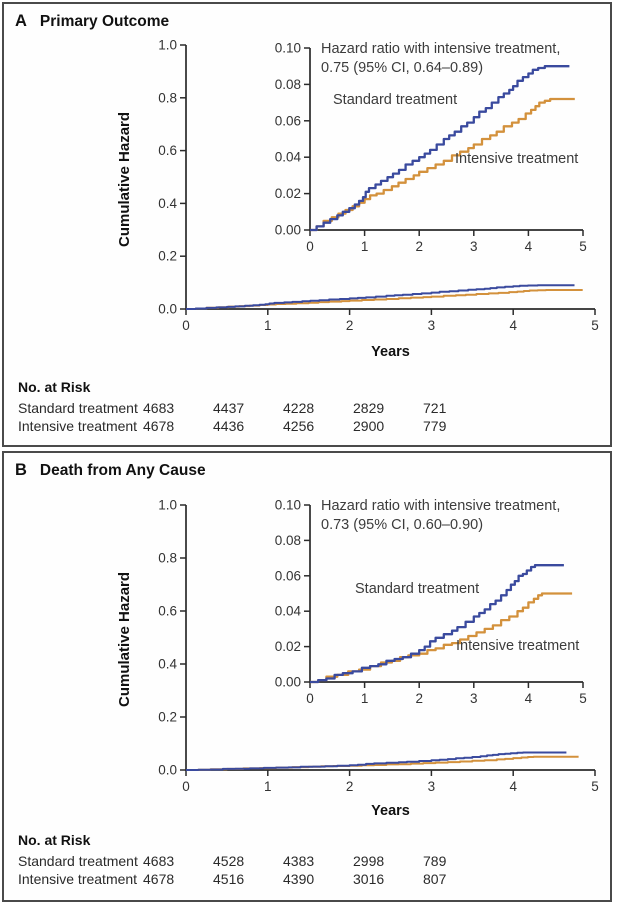  I want to click on hazard-ratio-line2: 0.75 (95% CI, 0.64–0.89), so click(402, 67).